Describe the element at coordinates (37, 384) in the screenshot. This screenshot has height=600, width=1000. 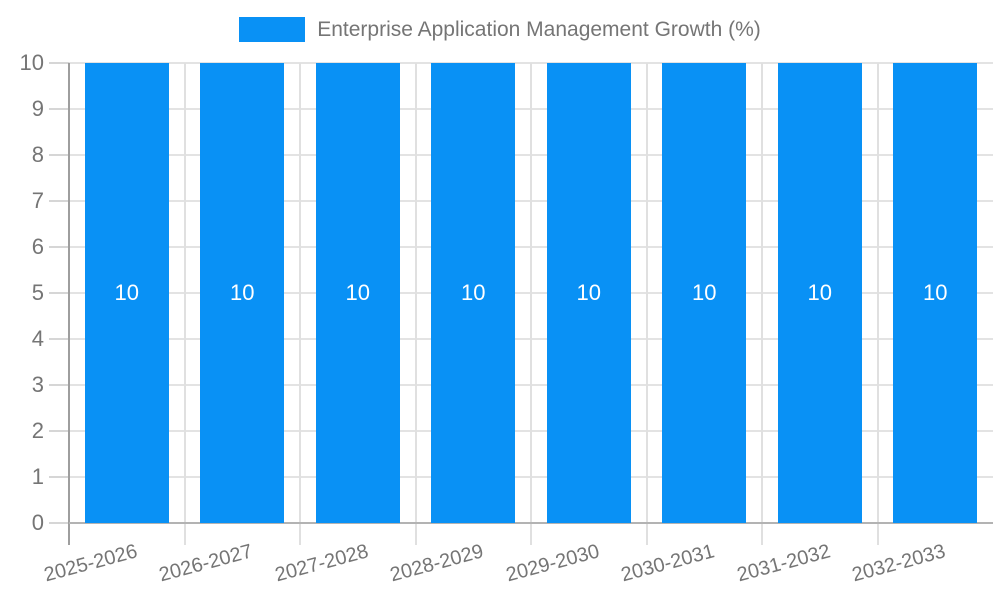
I see `y-axis-label: 3` at that location.